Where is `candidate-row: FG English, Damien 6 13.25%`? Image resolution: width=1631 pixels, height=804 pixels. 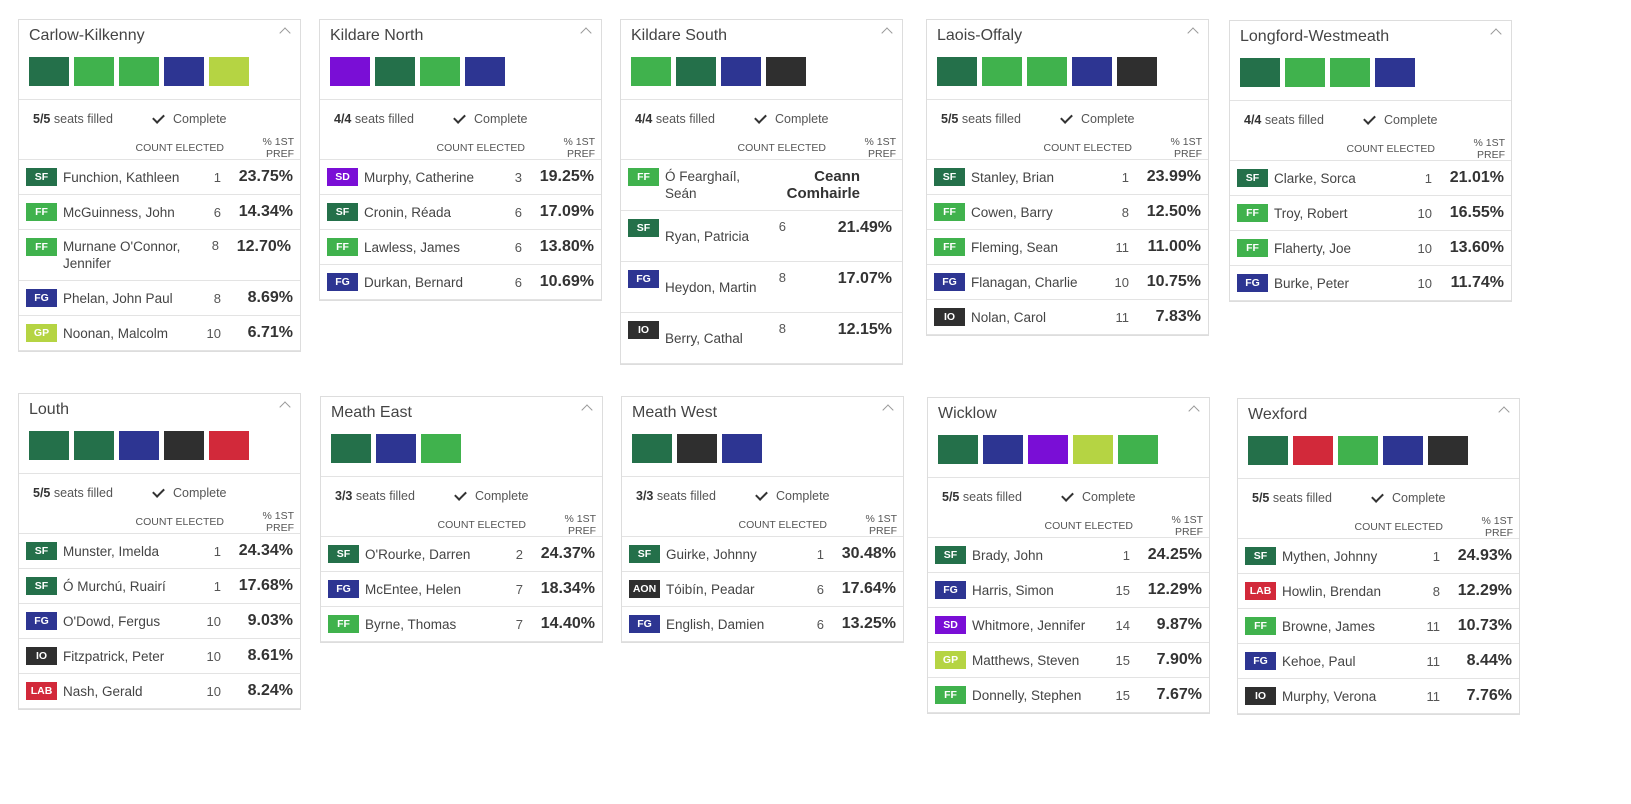
candidate-row: FG English, Damien 6 13.25% is located at coordinates (762, 624).